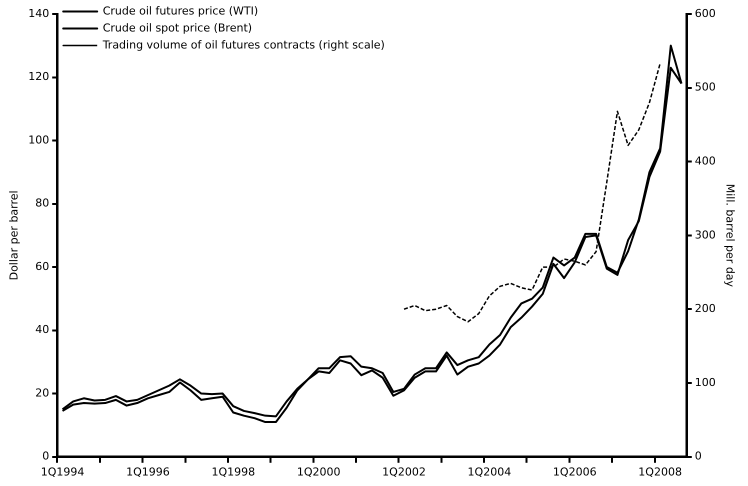  I want to click on y-tick-label: 60, so click(42, 266).